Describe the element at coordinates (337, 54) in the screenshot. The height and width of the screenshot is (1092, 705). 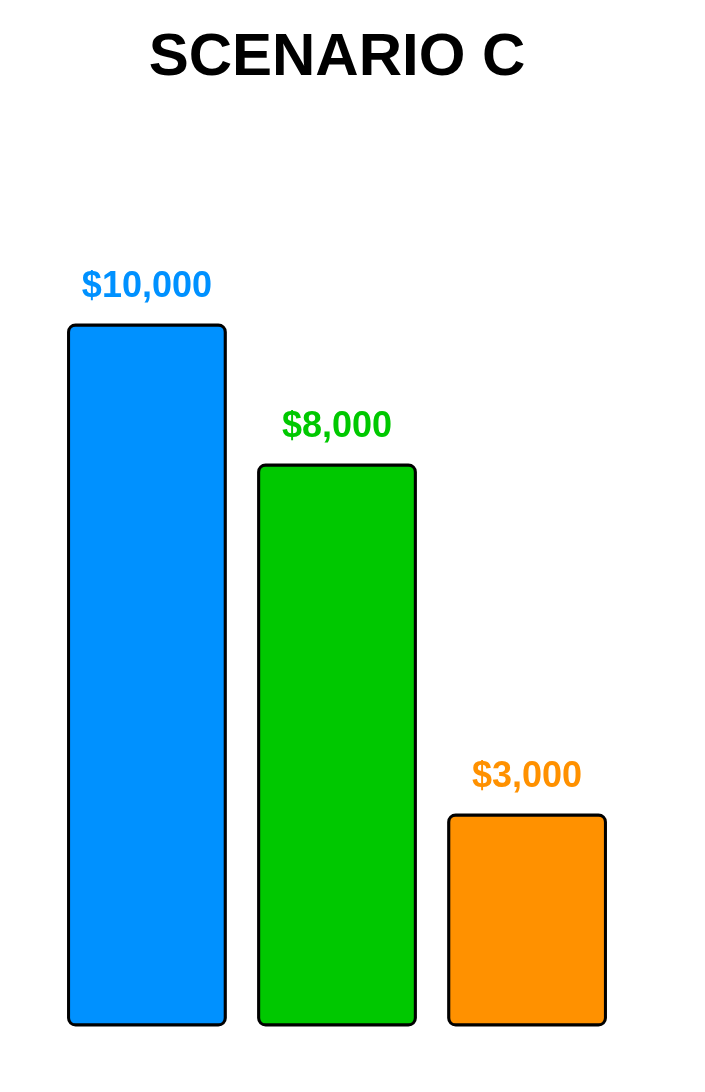
I see `chart-title: SCENARIO C` at that location.